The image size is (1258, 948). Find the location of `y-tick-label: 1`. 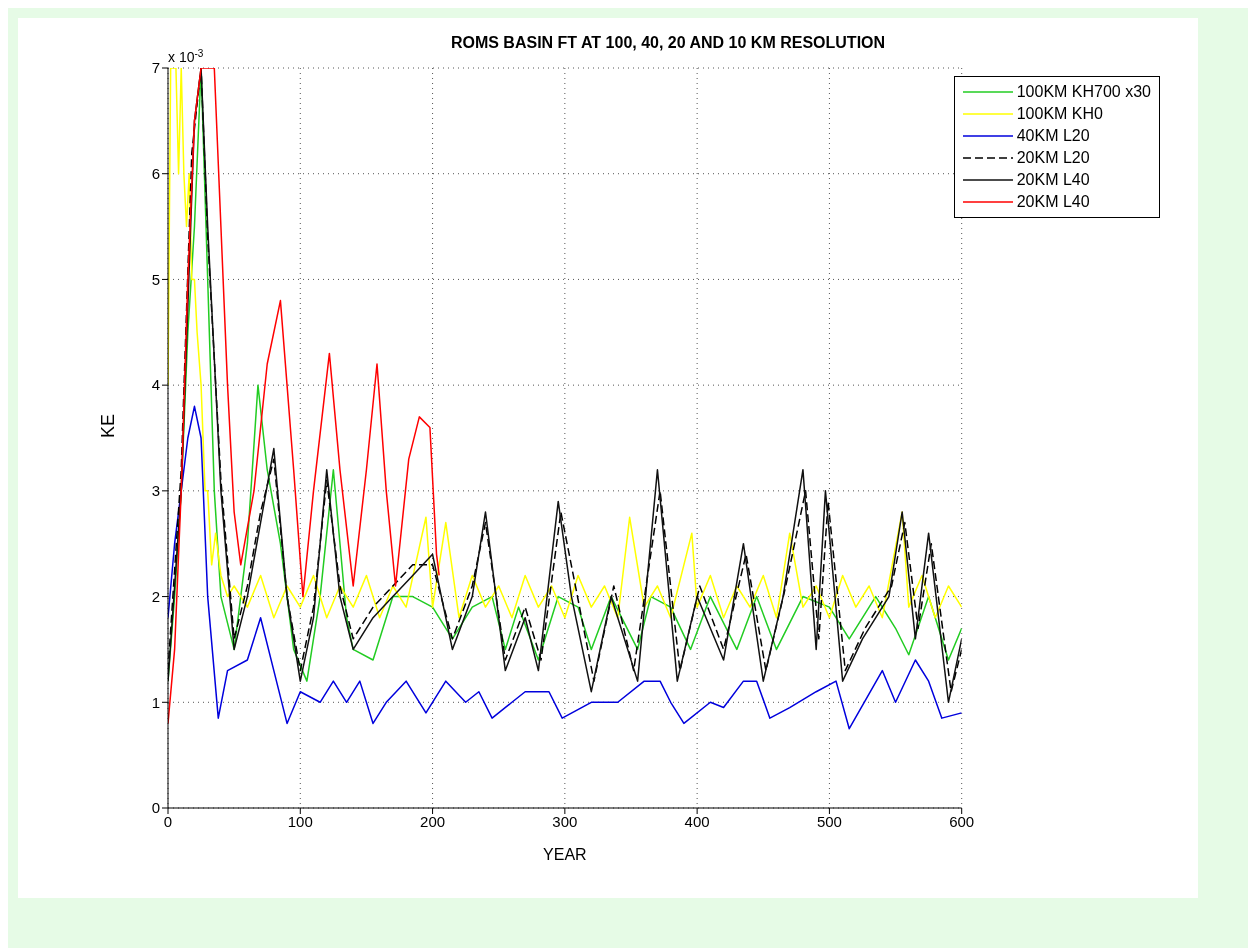

y-tick-label: 1 is located at coordinates (155, 702).